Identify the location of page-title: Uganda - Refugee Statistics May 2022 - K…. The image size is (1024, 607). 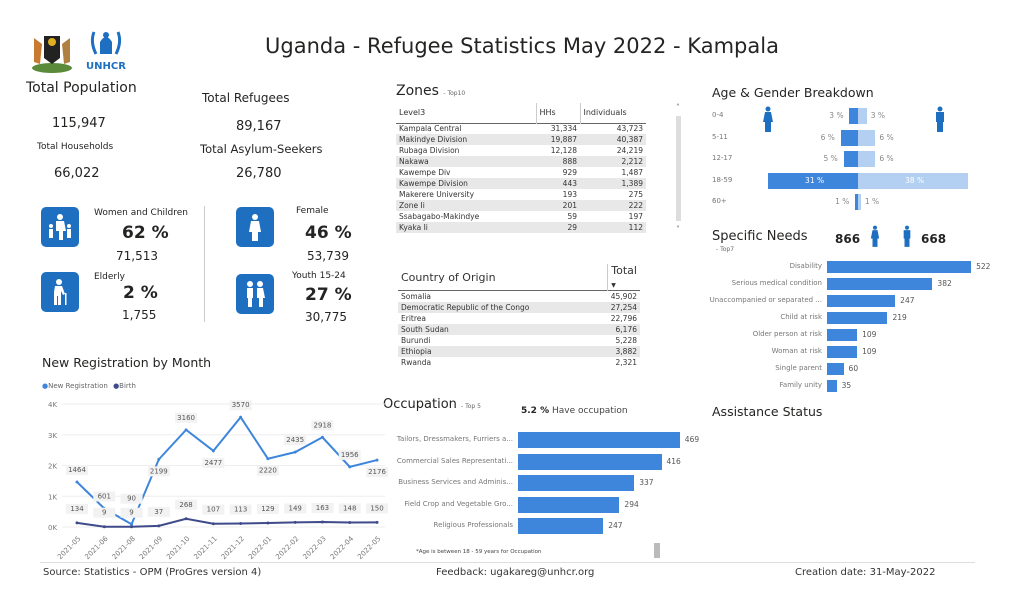
(522, 46).